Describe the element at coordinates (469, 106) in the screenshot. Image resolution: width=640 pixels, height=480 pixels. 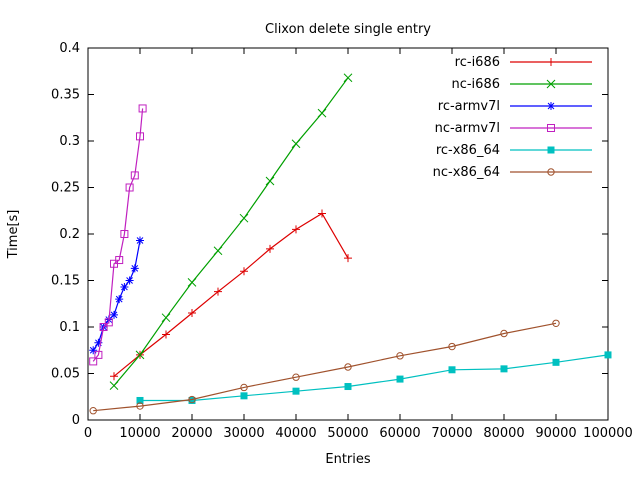
I see `legend-label-rc-armv7l: rc-armv7l` at that location.